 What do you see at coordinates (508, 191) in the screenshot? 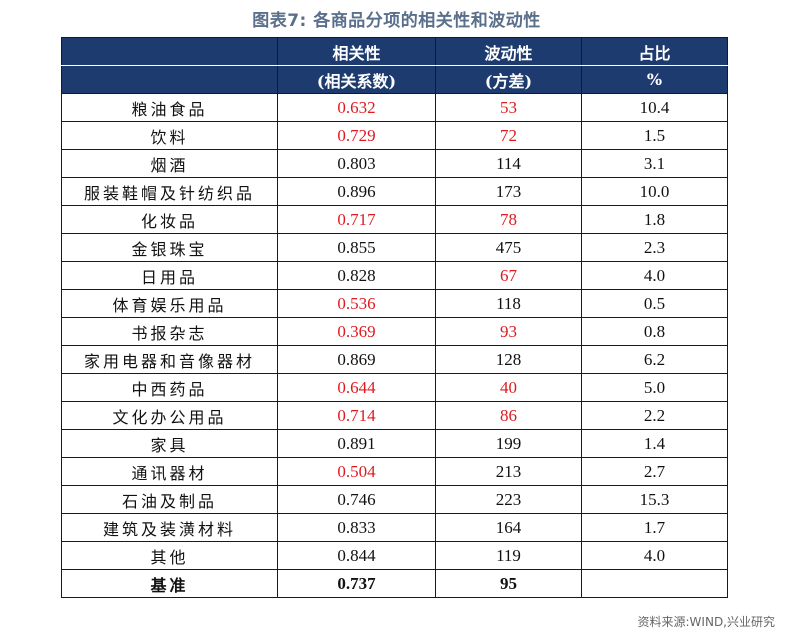
I see `variance-value: 173` at bounding box center [508, 191].